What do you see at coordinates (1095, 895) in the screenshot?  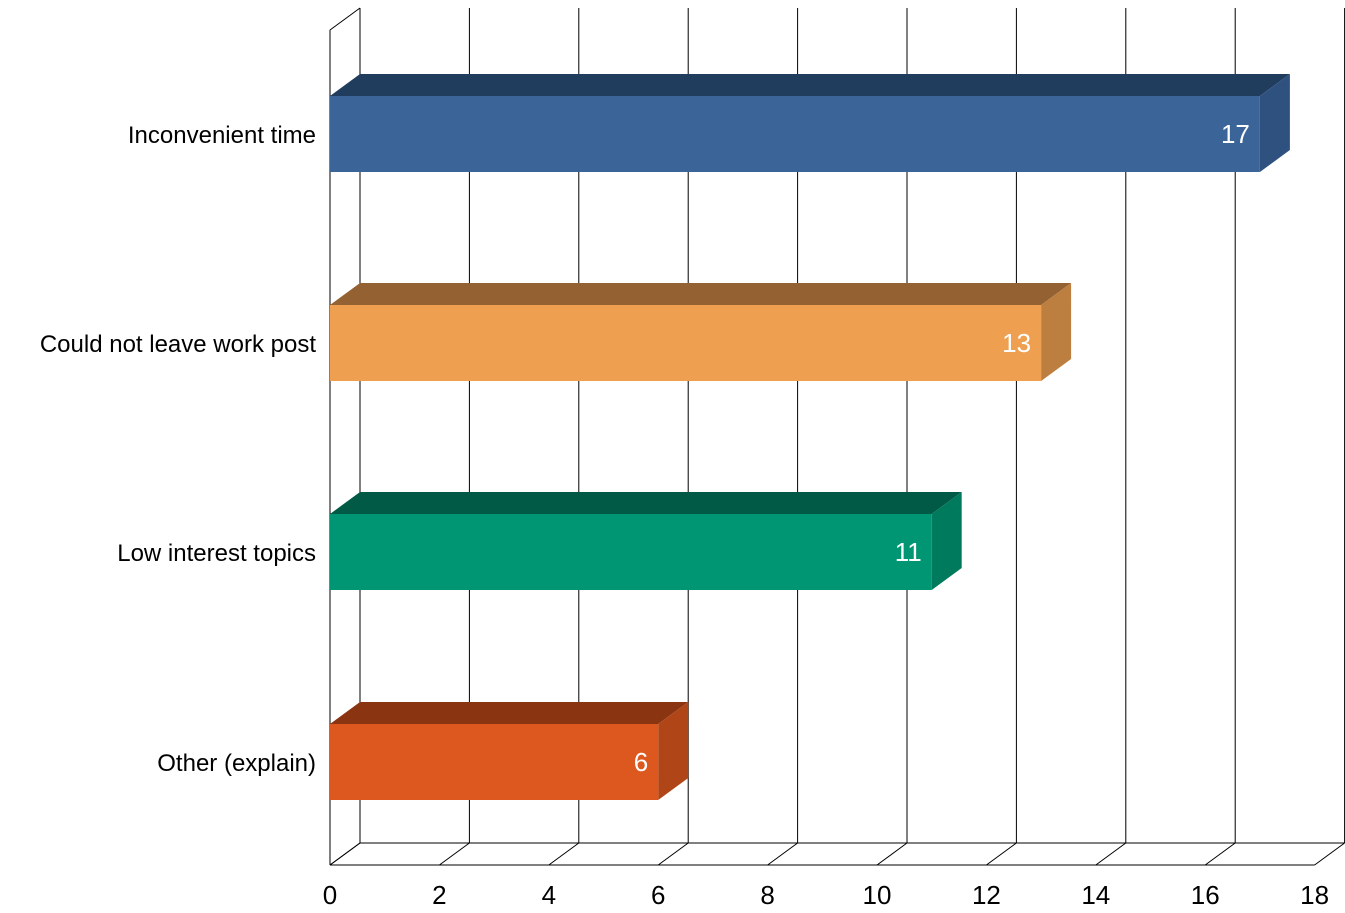 I see `x-tick-label-14: 14` at bounding box center [1095, 895].